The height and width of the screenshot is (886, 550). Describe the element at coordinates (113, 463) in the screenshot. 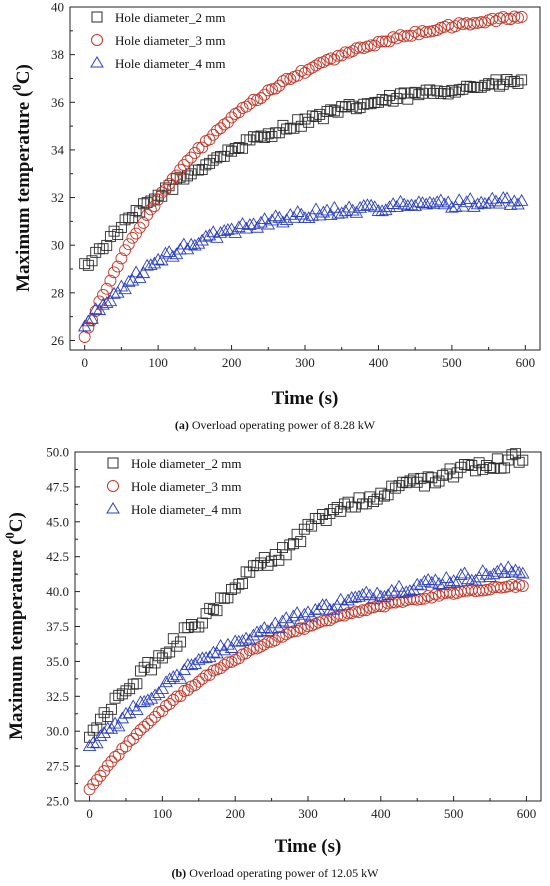

I see `legend-marker-square-b` at that location.